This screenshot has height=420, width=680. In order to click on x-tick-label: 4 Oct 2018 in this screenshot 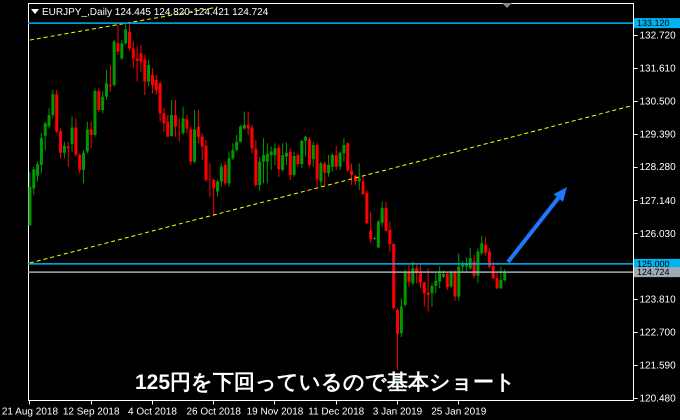, I will do `click(153, 412)`.